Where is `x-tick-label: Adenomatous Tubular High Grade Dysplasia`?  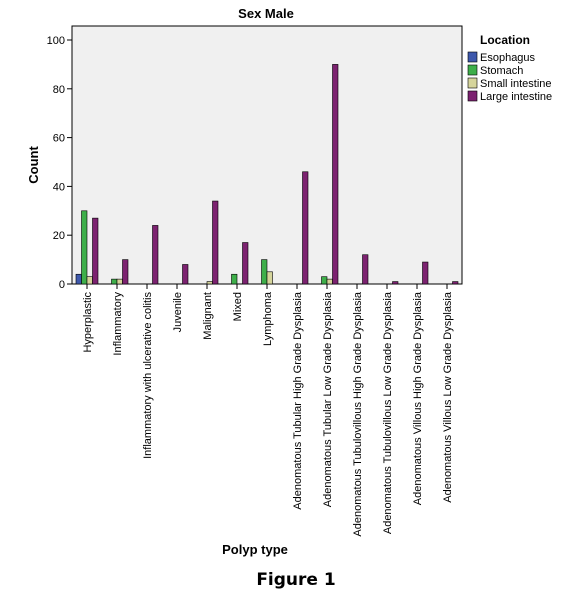
x-tick-label: Adenomatous Tubular High Grade Dysplasia is located at coordinates (298, 400).